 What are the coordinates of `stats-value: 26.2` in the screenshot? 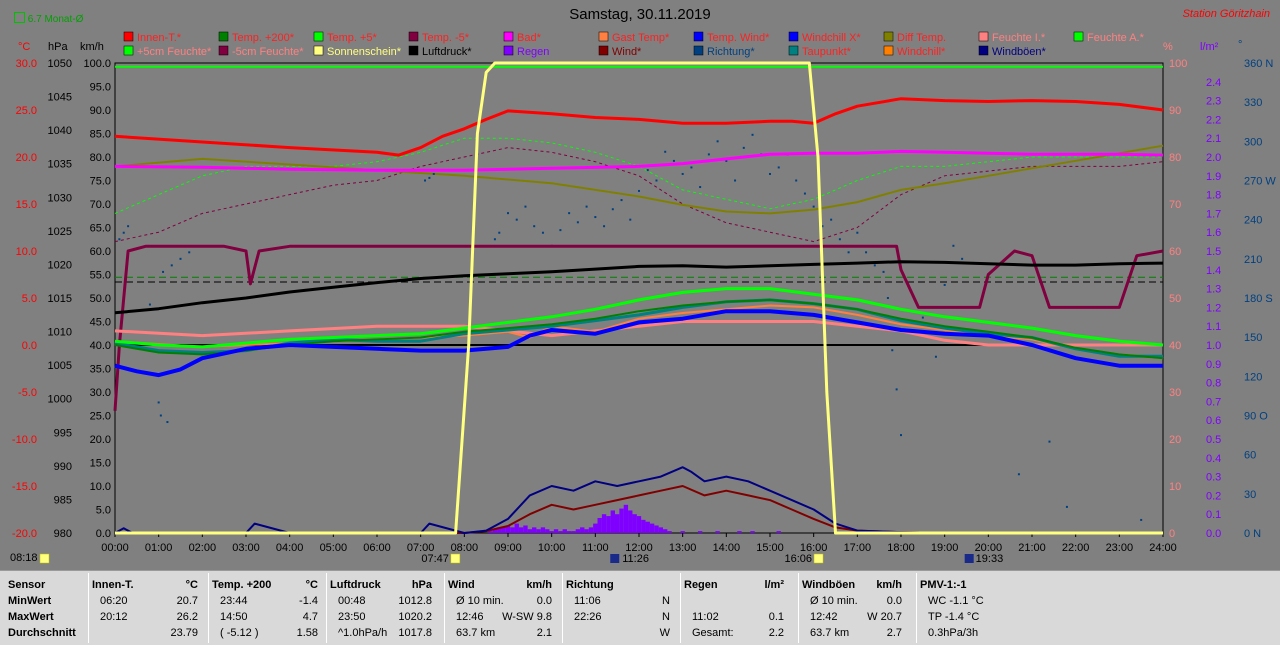 It's located at (187, 617).